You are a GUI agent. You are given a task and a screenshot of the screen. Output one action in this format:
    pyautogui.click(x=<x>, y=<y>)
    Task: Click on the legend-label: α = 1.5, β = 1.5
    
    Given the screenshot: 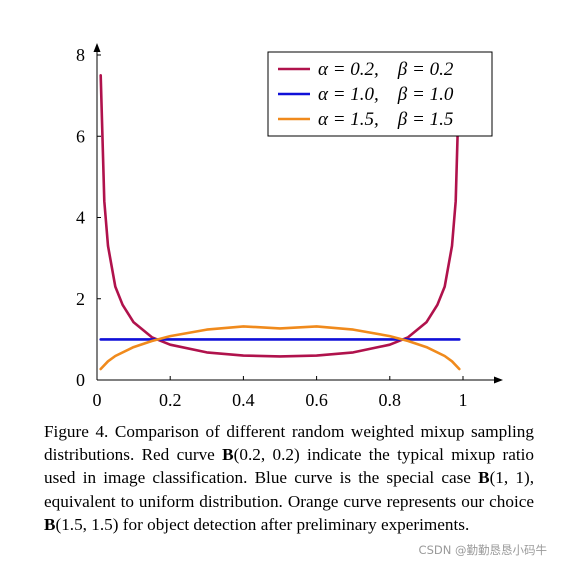 What is the action you would take?
    pyautogui.click(x=385, y=119)
    